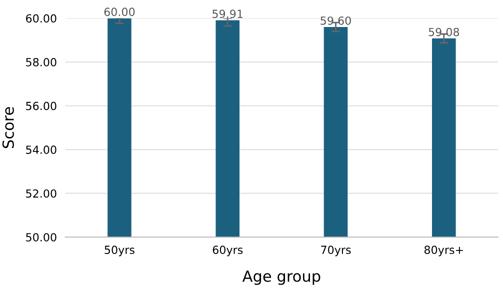 Image resolution: width=503 pixels, height=304 pixels. I want to click on y-axis-title: Score, so click(8, 127).